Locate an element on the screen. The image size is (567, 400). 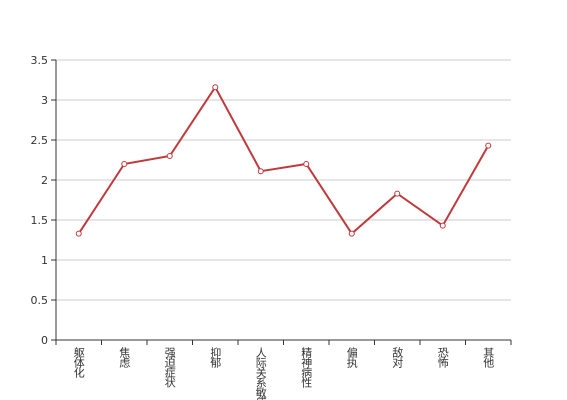
x-tick-label: 焦虑 is located at coordinates (124, 357).